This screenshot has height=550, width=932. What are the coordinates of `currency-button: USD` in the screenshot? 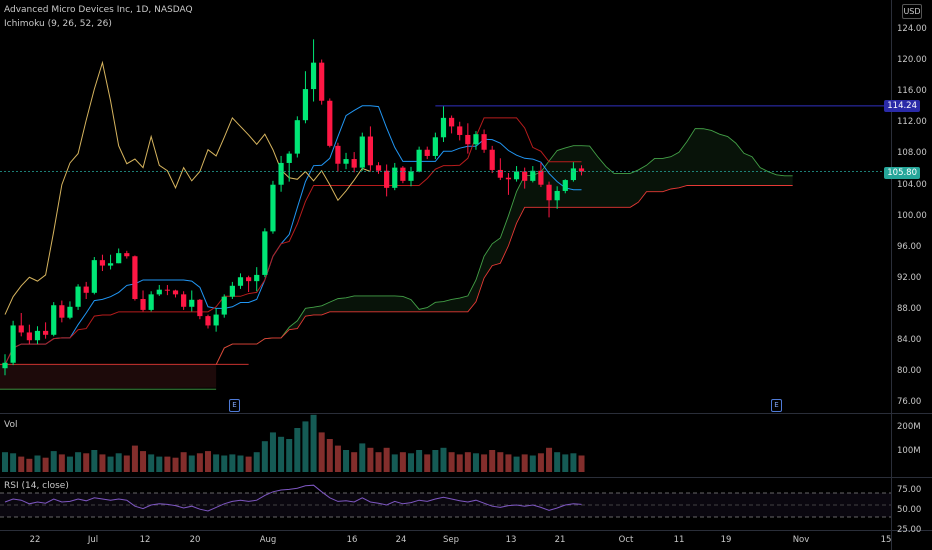 It's located at (912, 11).